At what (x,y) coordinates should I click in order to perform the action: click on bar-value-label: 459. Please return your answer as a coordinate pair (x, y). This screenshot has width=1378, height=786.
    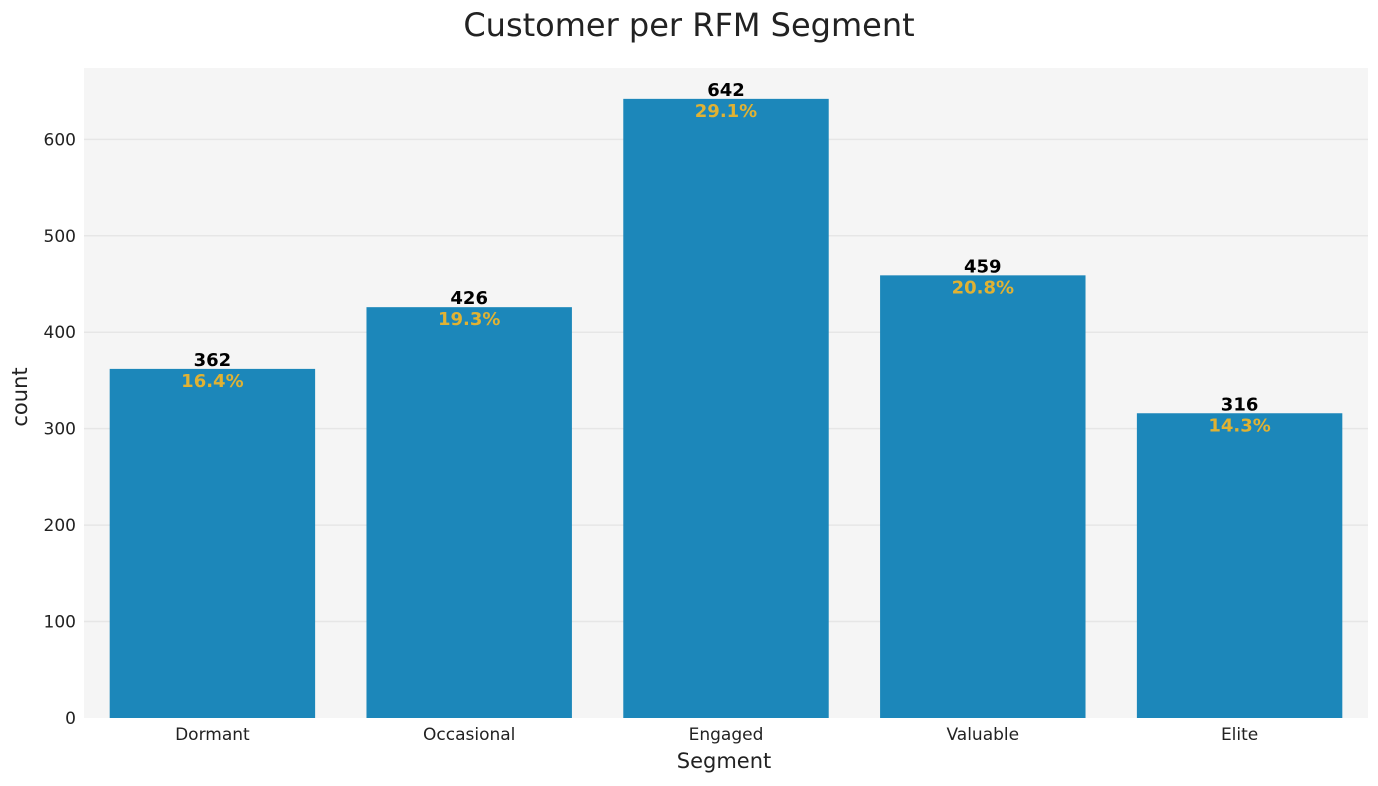
    Looking at the image, I should click on (983, 266).